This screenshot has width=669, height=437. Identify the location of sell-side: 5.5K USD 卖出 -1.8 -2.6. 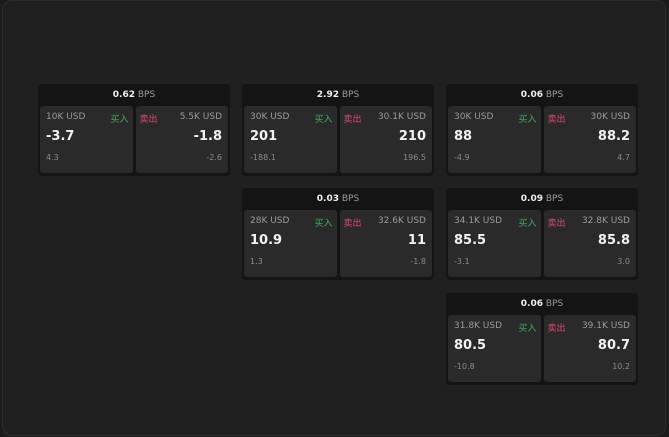
(181, 139).